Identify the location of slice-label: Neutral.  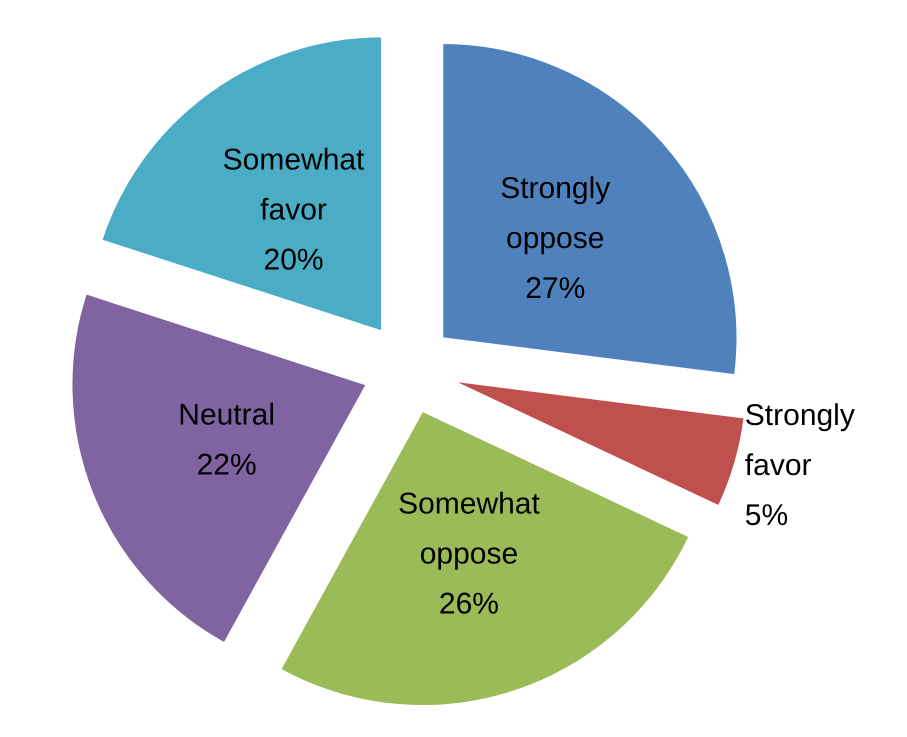
(226, 415).